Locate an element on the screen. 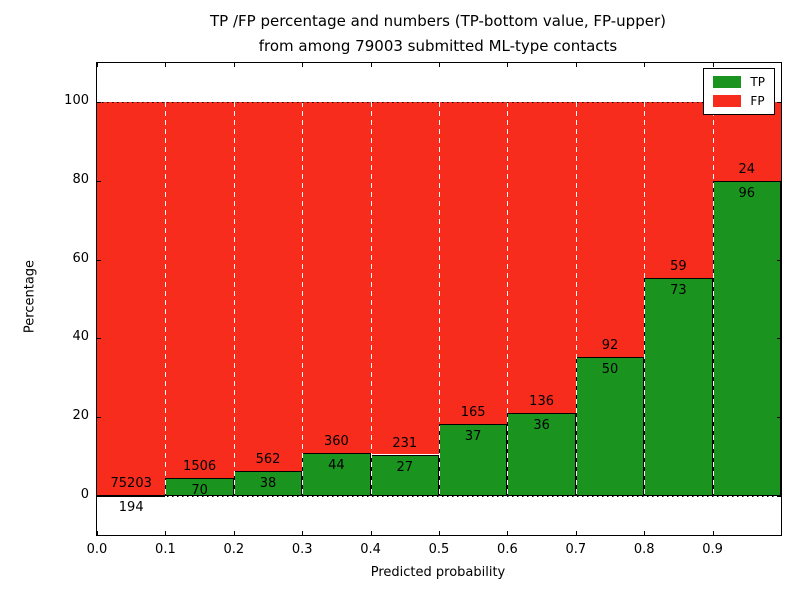 The image size is (800, 600). legend-swatch-fp-icon is located at coordinates (727, 101).